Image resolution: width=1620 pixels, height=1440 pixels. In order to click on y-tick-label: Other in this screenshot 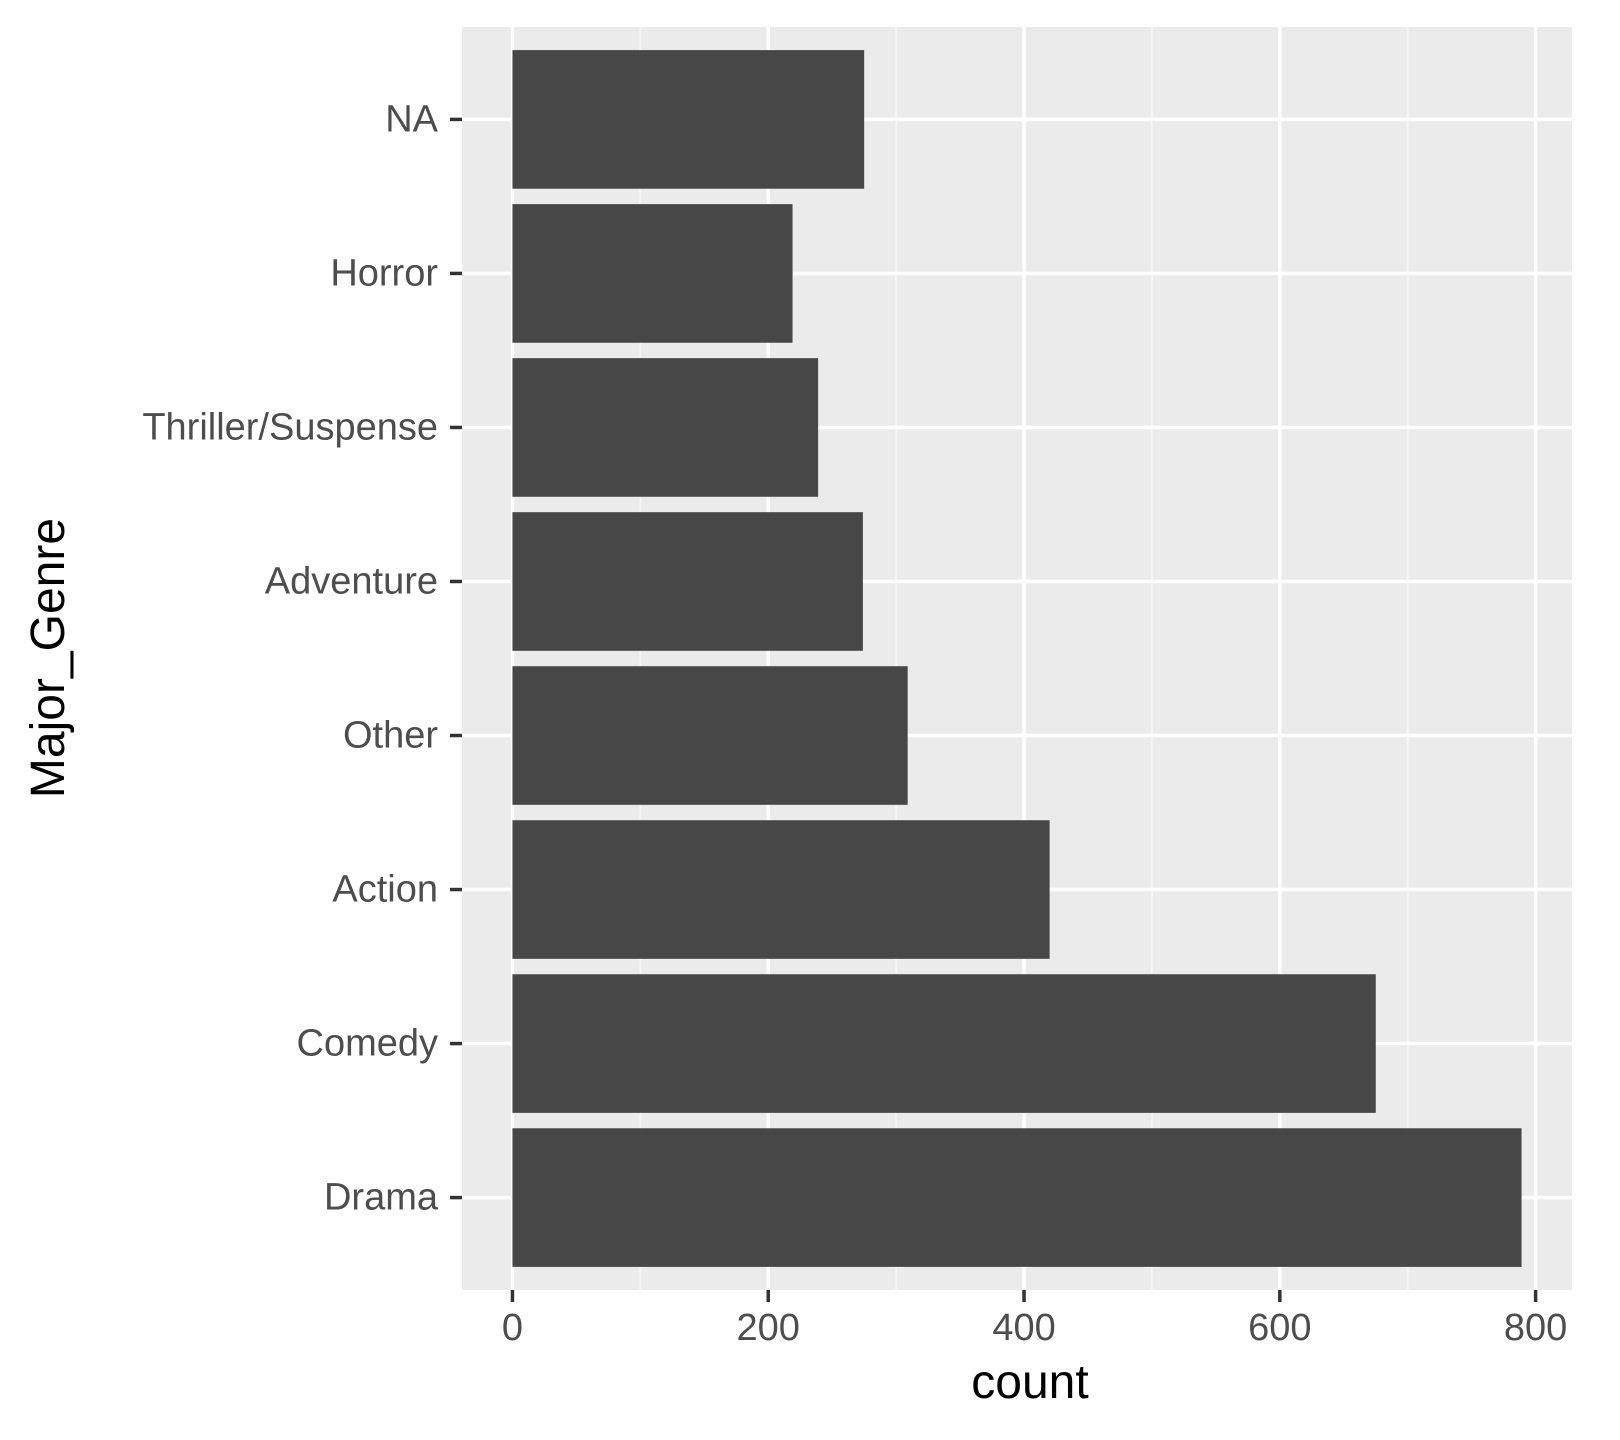, I will do `click(390, 736)`.